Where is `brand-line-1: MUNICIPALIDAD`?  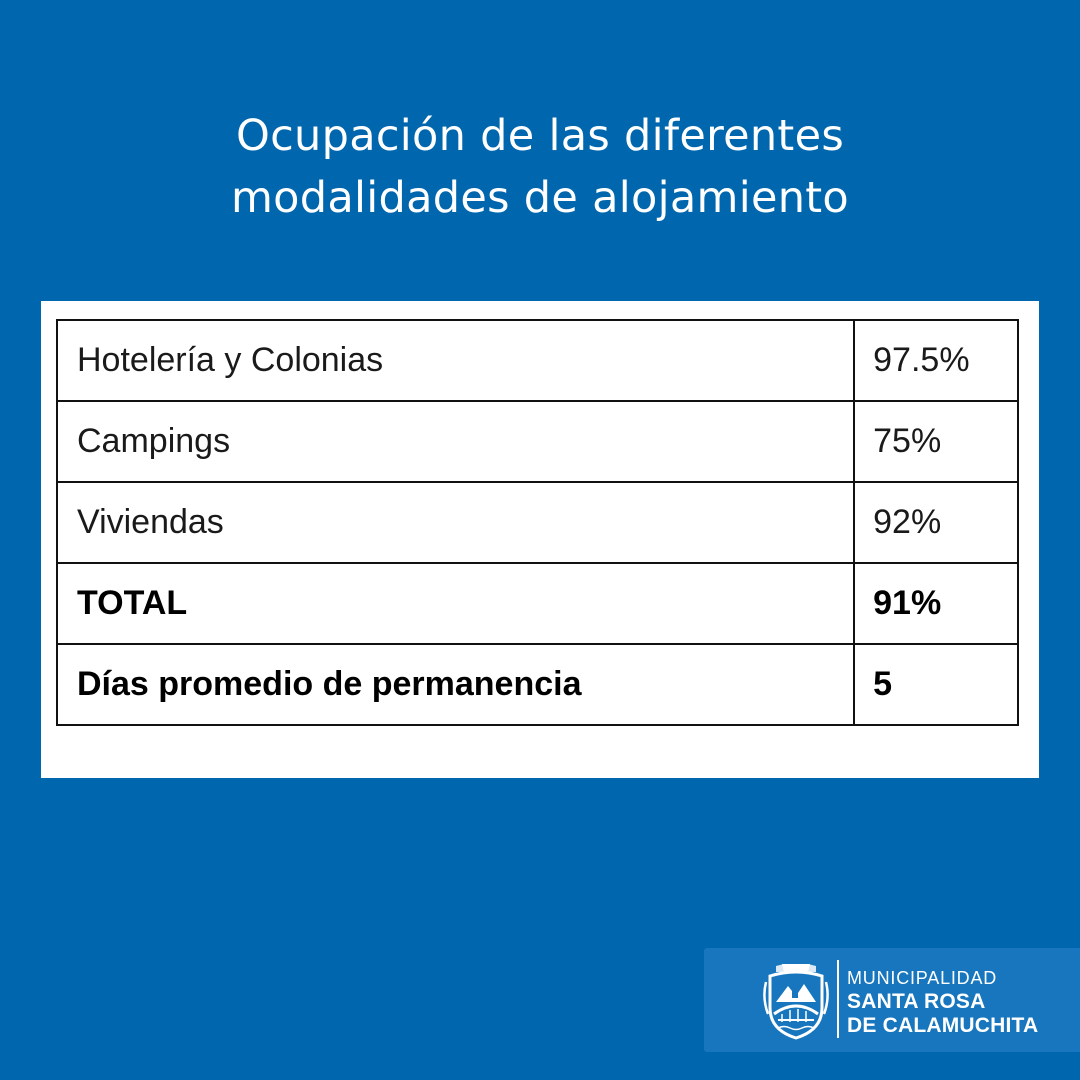 brand-line-1: MUNICIPALIDAD is located at coordinates (922, 978).